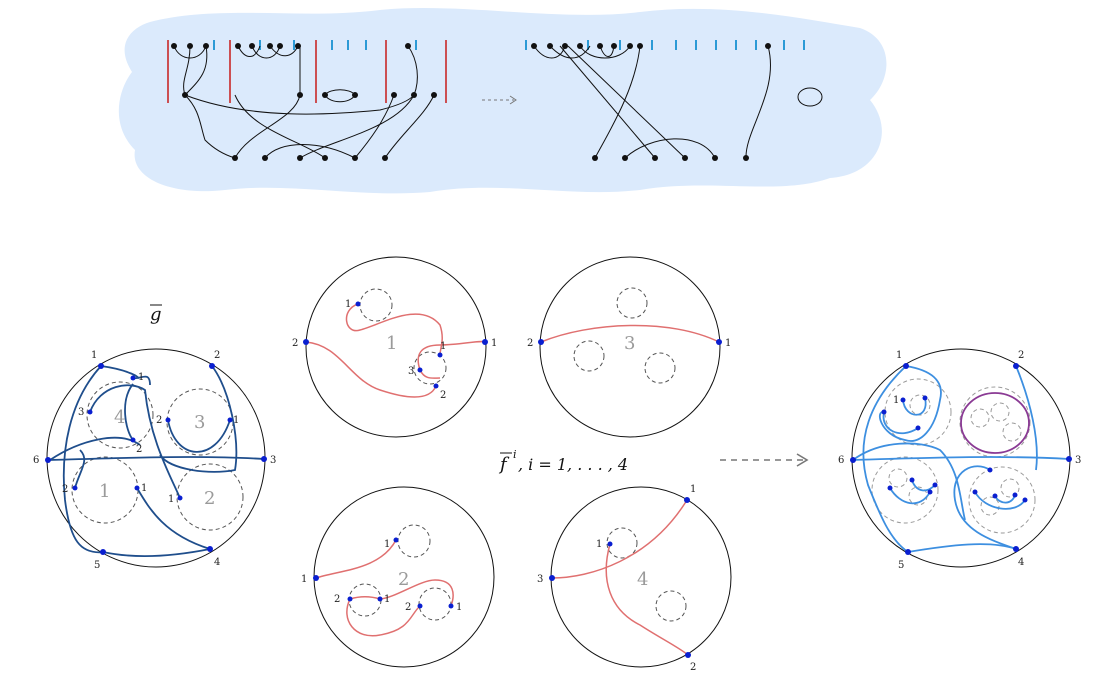  I want to click on boundary-label: 6, so click(36, 460).